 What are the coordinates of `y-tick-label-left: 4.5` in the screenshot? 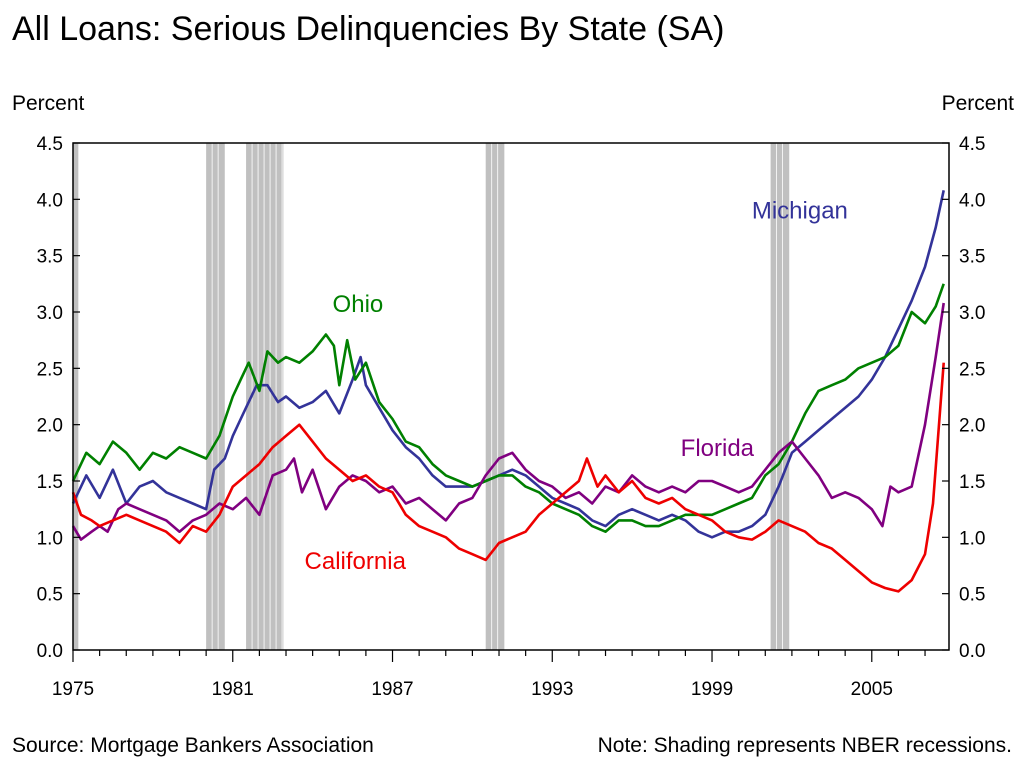 It's located at (50, 144).